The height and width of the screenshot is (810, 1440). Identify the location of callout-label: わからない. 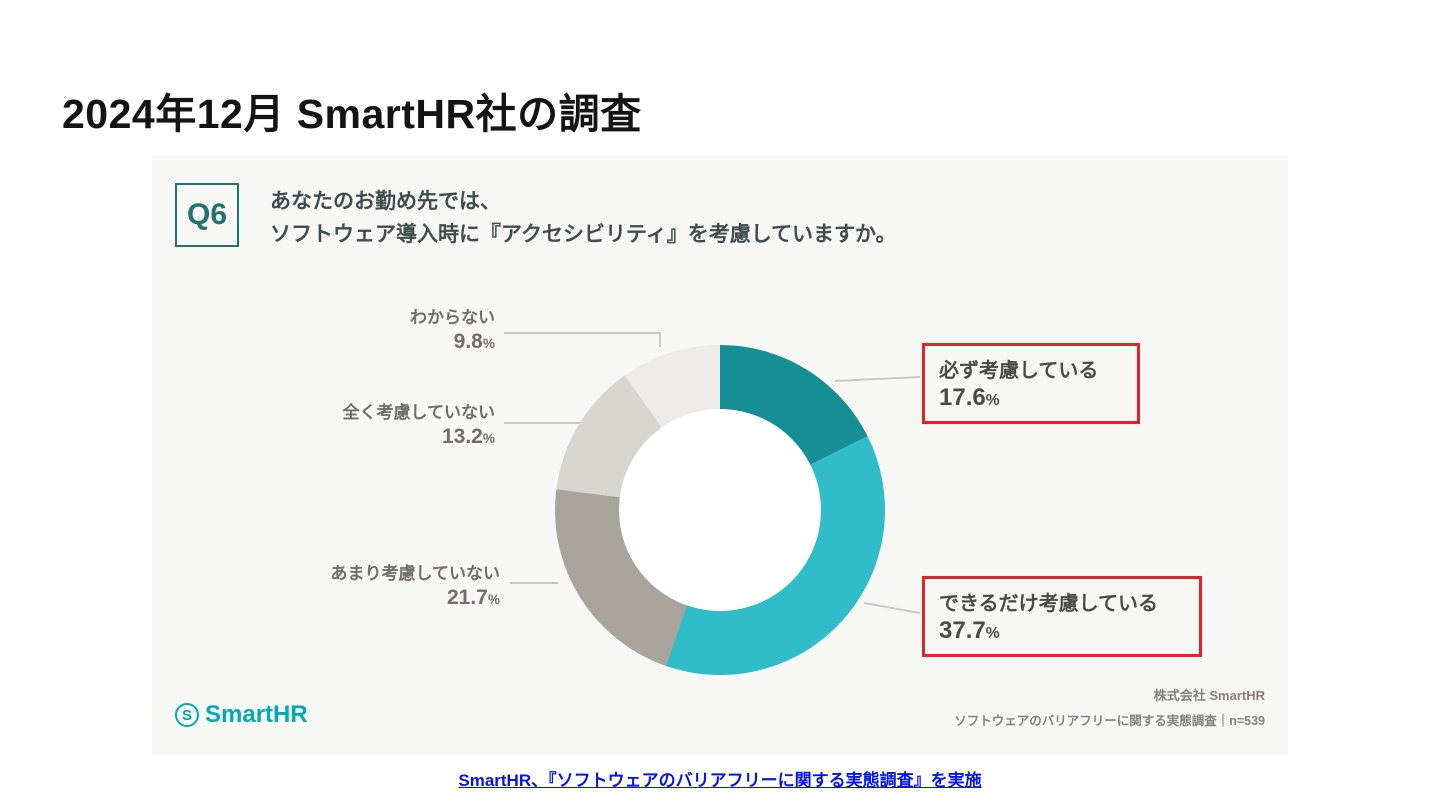
(452, 317).